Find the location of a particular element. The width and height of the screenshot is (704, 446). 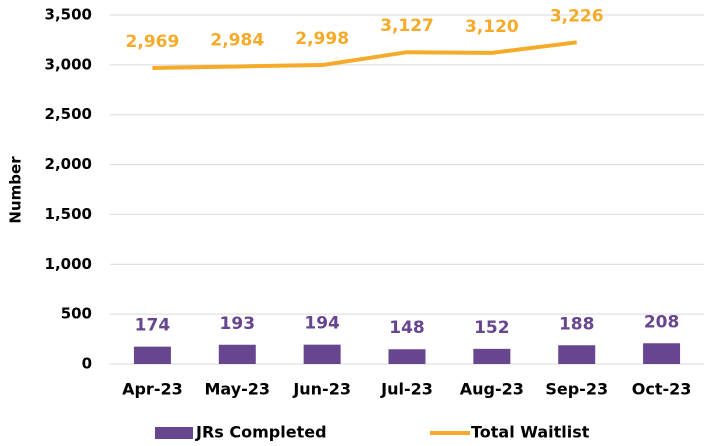

y-tick-label: 2,000 is located at coordinates (68, 164).